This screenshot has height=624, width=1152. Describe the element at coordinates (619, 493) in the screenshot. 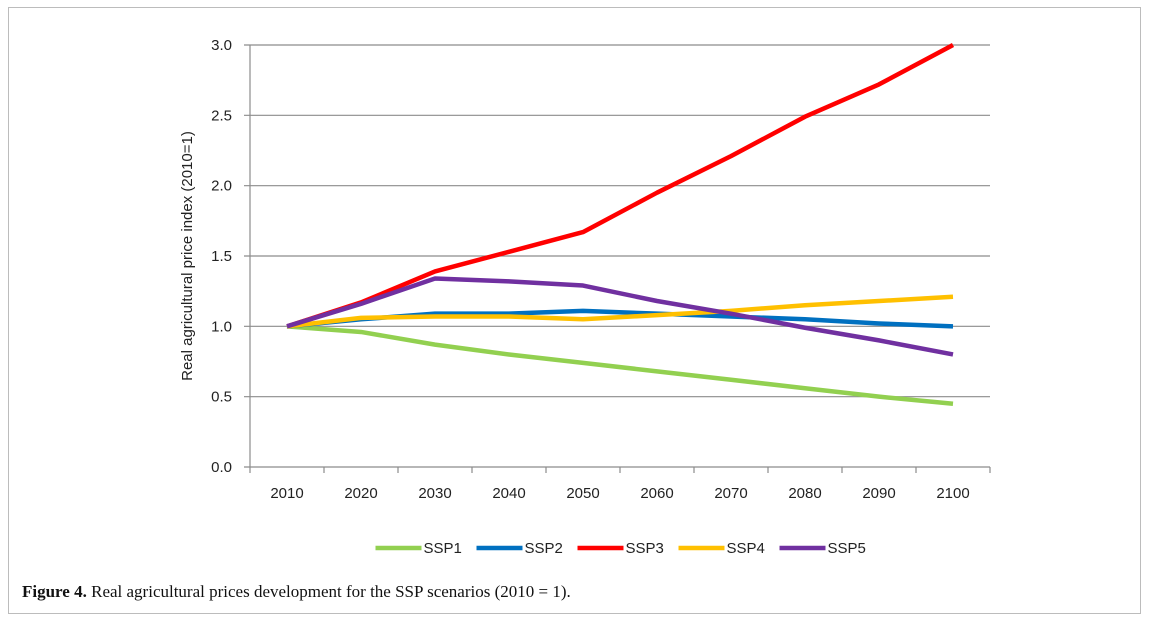

I see `x-tick-labels: 2010 2020 2030 2040 2050 2060 2070 2080 2090 2100` at that location.